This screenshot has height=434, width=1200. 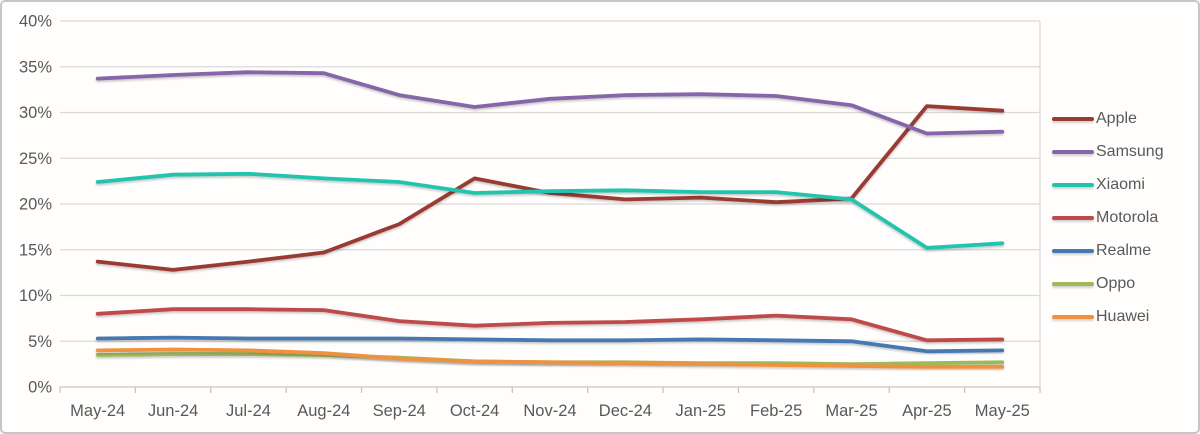 I want to click on x-tick-label: Oct-24, so click(x=475, y=411).